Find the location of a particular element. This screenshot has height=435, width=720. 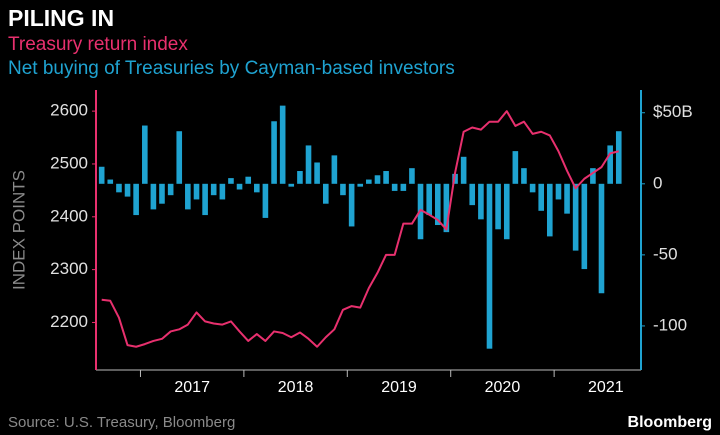

brand: Bloomberg is located at coordinates (670, 422).